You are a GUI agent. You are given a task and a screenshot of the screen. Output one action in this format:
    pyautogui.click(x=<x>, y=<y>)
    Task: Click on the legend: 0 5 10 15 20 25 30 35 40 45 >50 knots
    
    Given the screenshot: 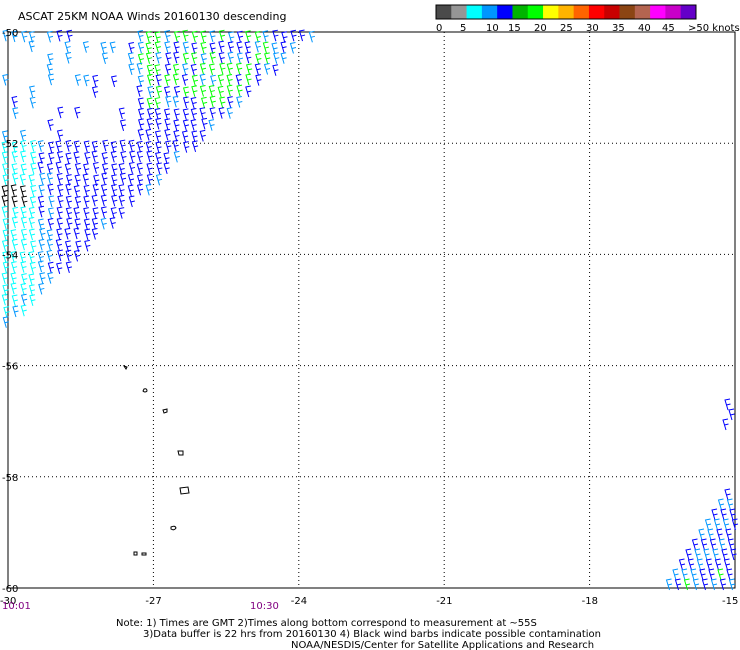 What is the action you would take?
    pyautogui.click(x=587, y=19)
    